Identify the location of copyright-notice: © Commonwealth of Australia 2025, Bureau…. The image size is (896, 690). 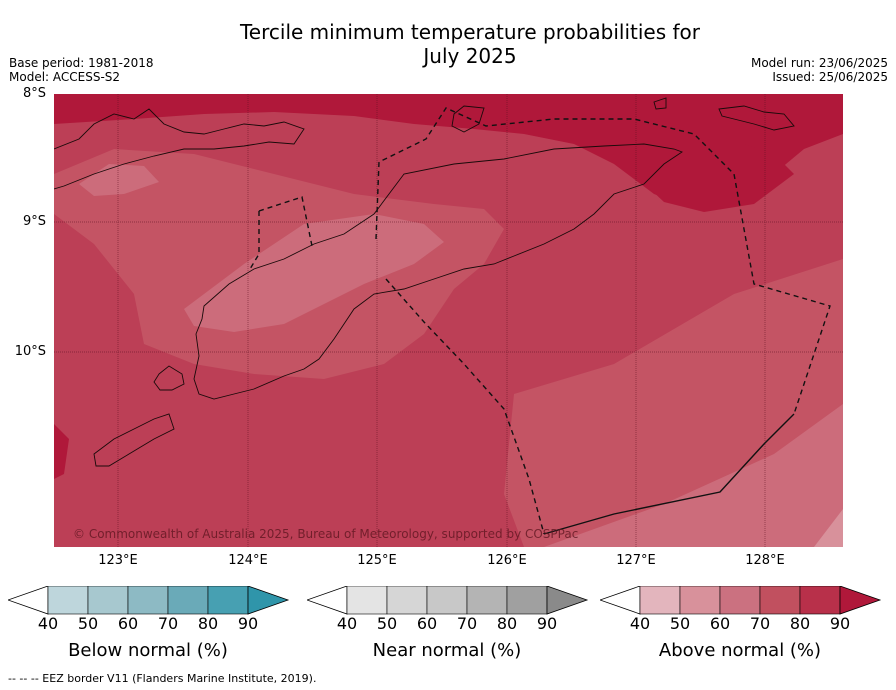
(326, 534).